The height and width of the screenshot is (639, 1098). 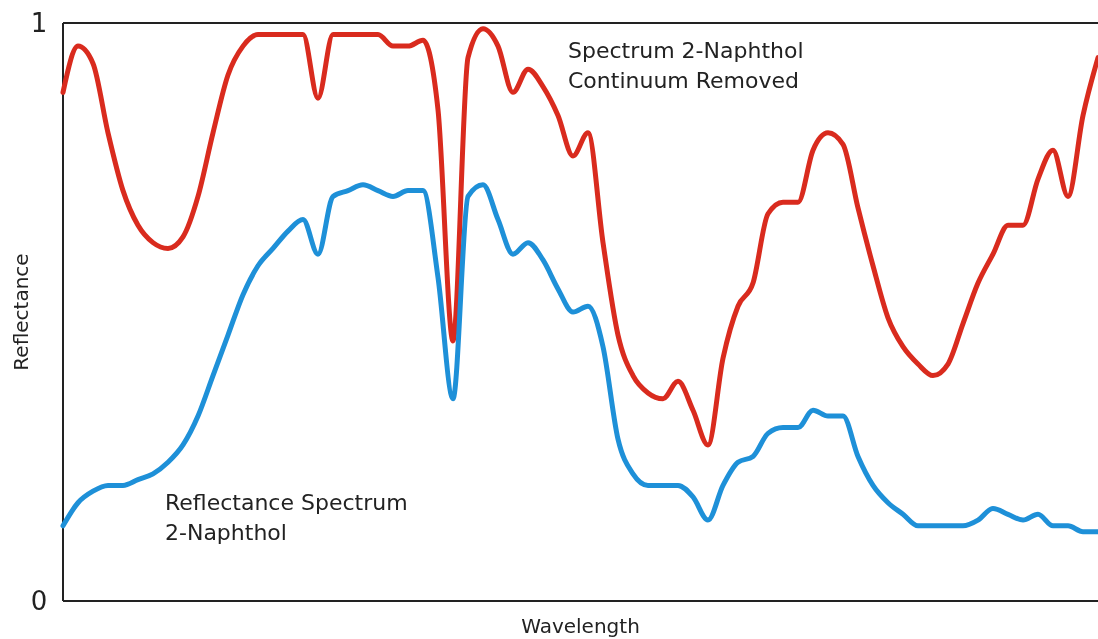 What do you see at coordinates (286, 517) in the screenshot?
I see `series-label: Reflectance Spectrum 2-Naphthol` at bounding box center [286, 517].